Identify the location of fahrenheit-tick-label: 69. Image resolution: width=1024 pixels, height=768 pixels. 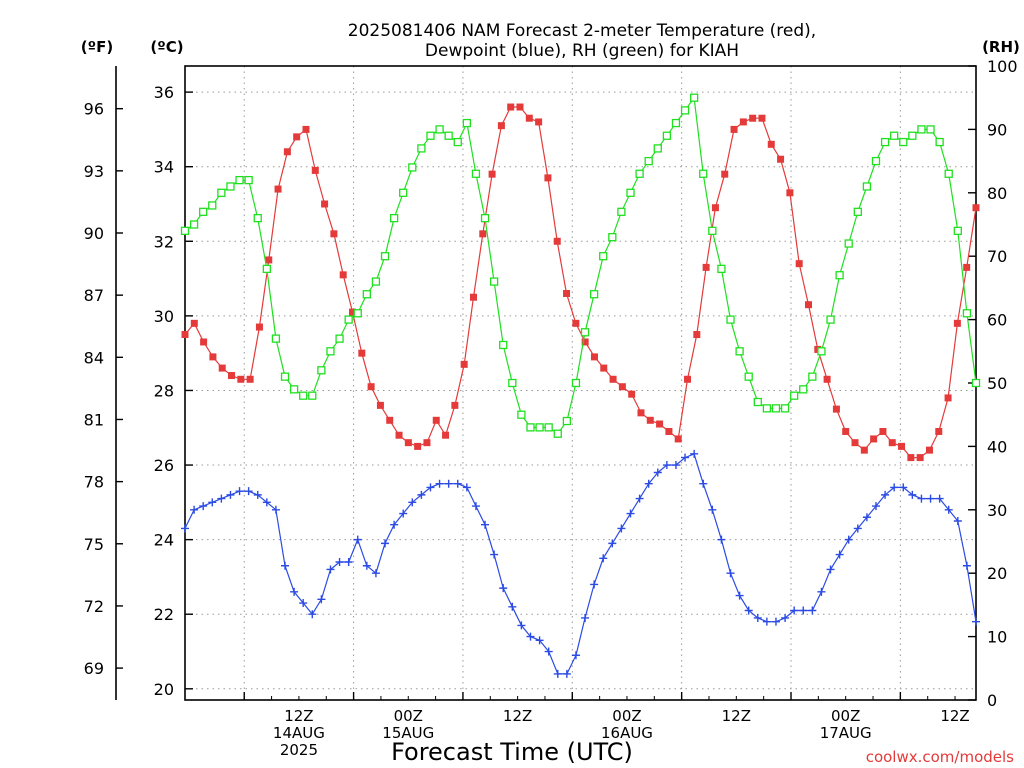
(94, 668).